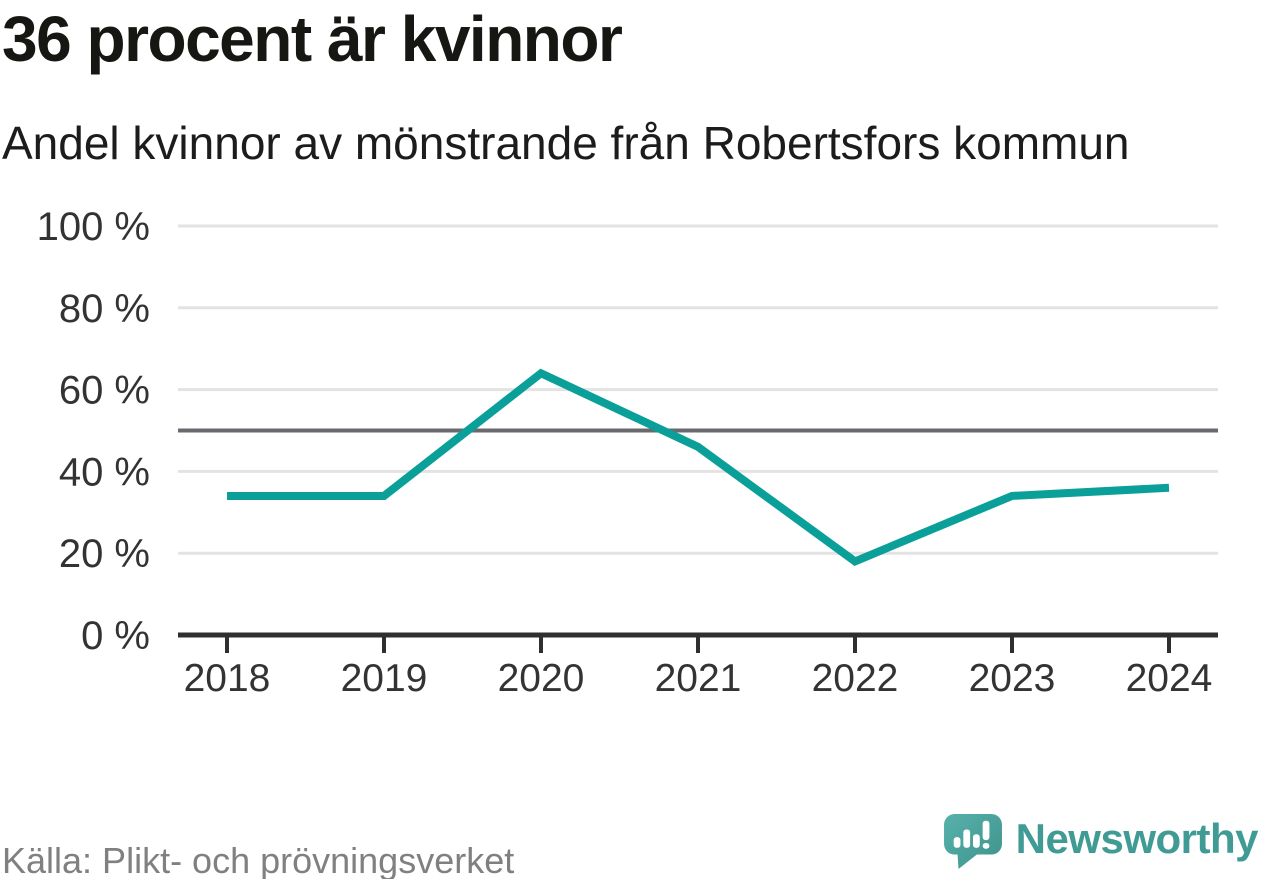 This screenshot has width=1262, height=879. I want to click on source-note: Källa: Plikt- och prövningsverket, so click(258, 859).